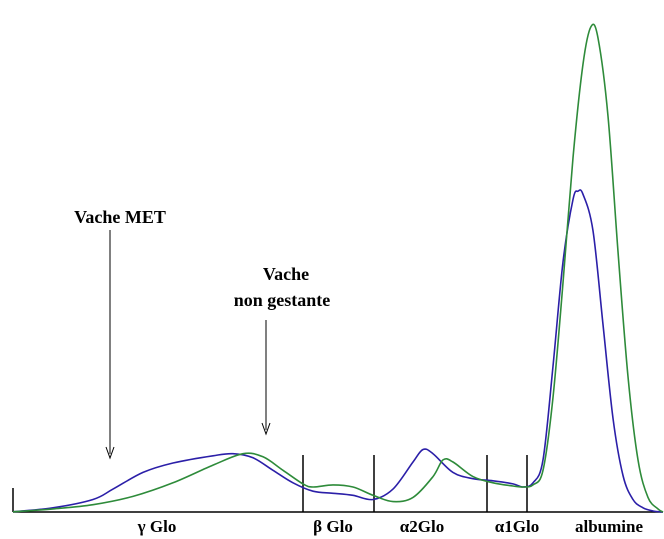 This screenshot has height=539, width=664. I want to click on annotation-vache: Vache, so click(286, 274).